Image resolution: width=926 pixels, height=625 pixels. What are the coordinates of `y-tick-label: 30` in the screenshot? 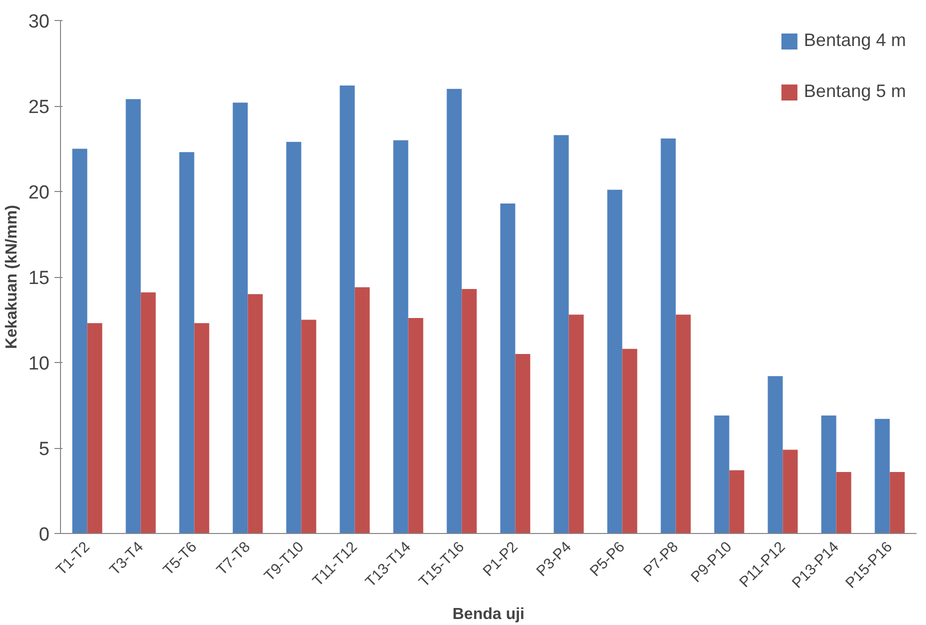 It's located at (39, 22).